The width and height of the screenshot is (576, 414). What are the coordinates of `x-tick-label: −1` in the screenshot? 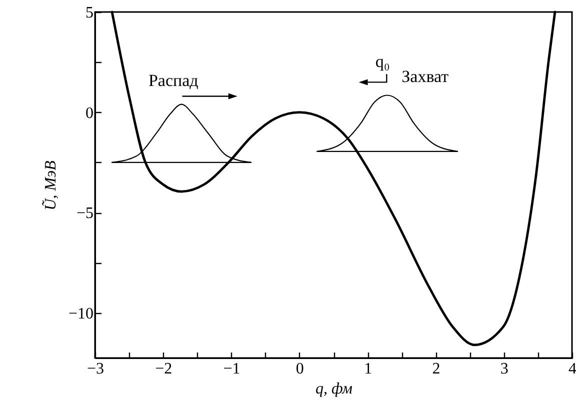 It's located at (231, 369).